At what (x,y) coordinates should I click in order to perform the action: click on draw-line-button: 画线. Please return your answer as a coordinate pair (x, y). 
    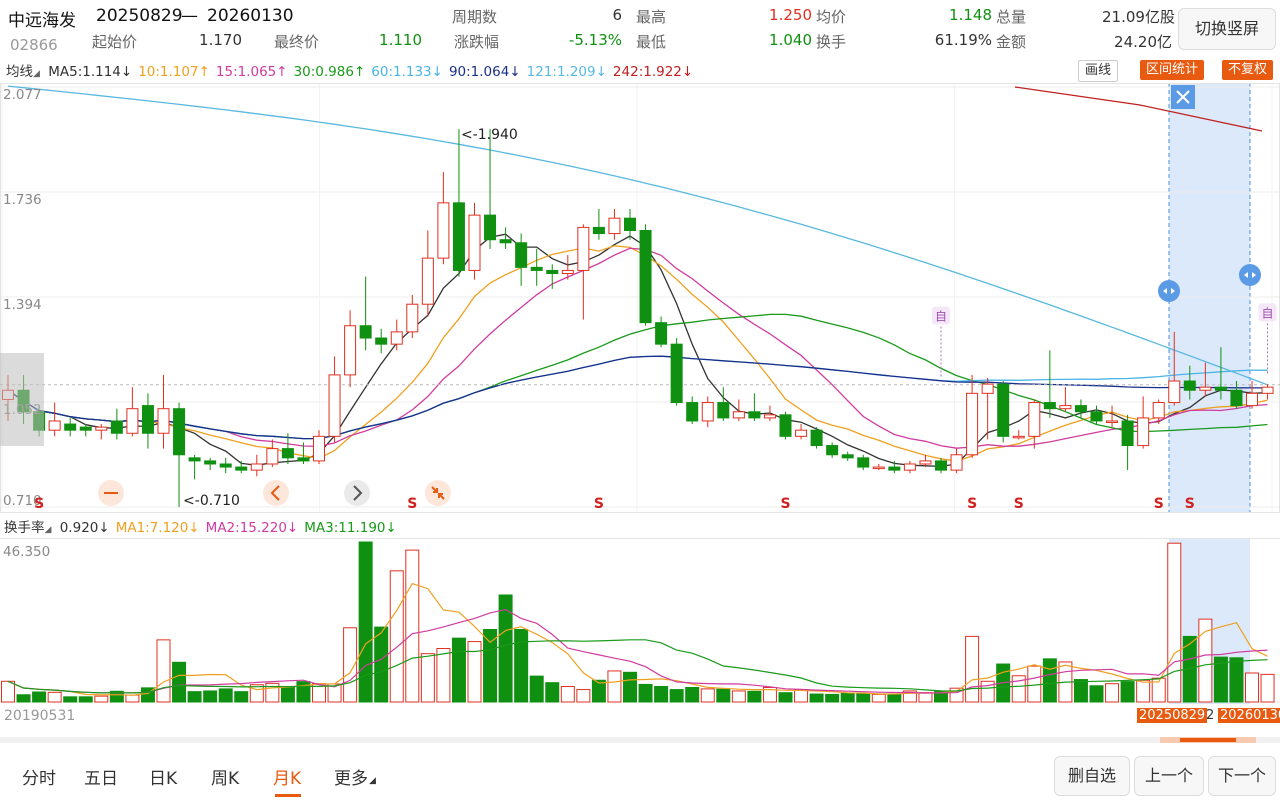
    Looking at the image, I should click on (1098, 71).